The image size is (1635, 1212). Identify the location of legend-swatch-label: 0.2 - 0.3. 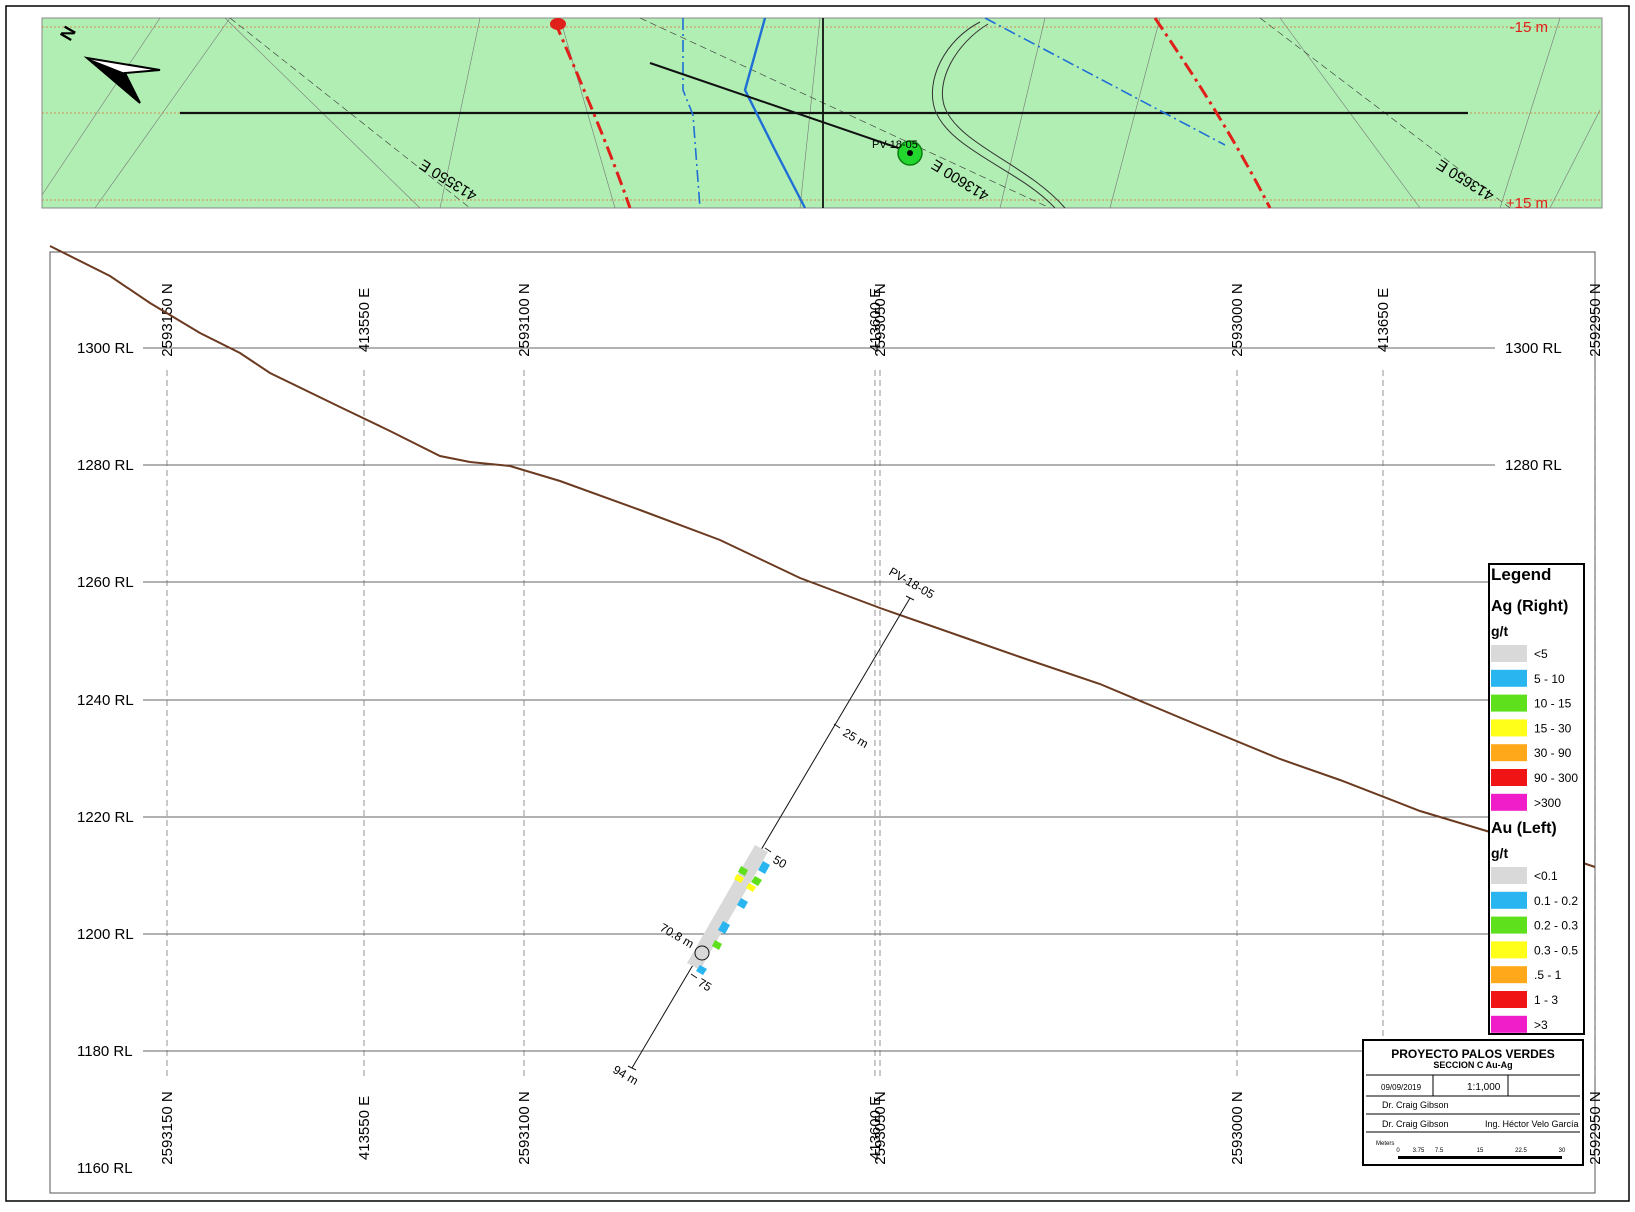
(1556, 926).